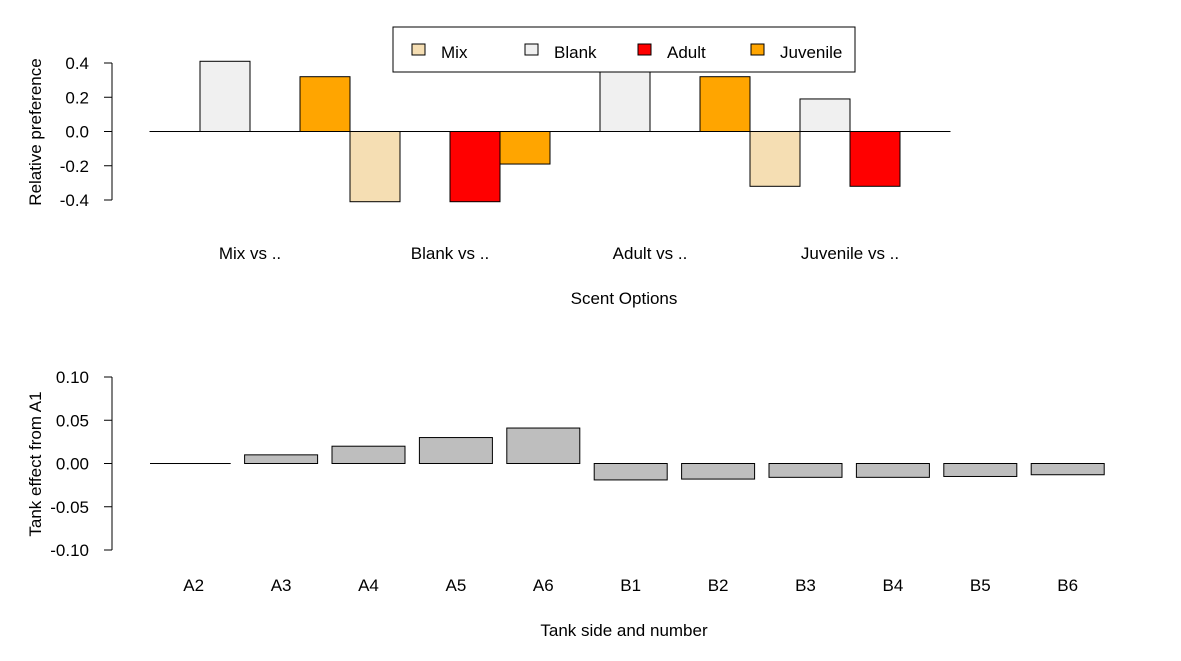 Image resolution: width=1181 pixels, height=661 pixels. What do you see at coordinates (368, 455) in the screenshot?
I see `bar-a4` at bounding box center [368, 455].